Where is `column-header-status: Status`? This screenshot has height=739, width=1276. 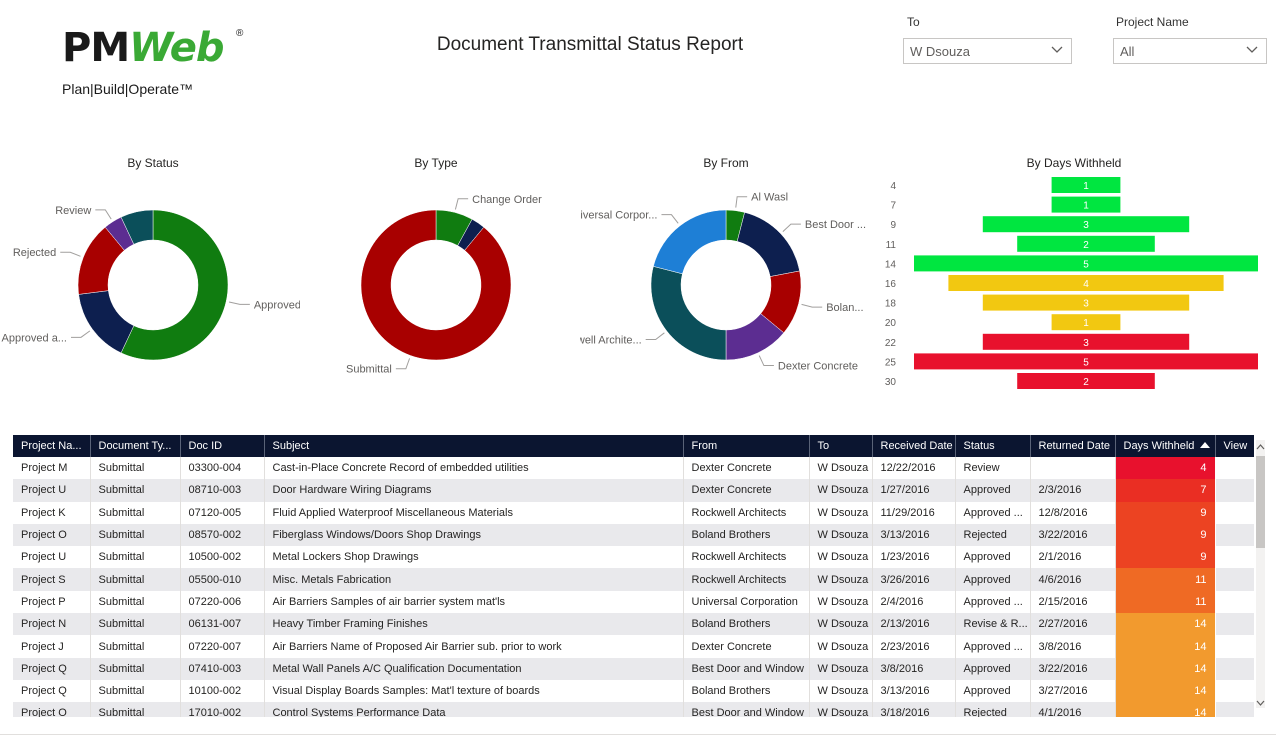 column-header-status: Status is located at coordinates (993, 446).